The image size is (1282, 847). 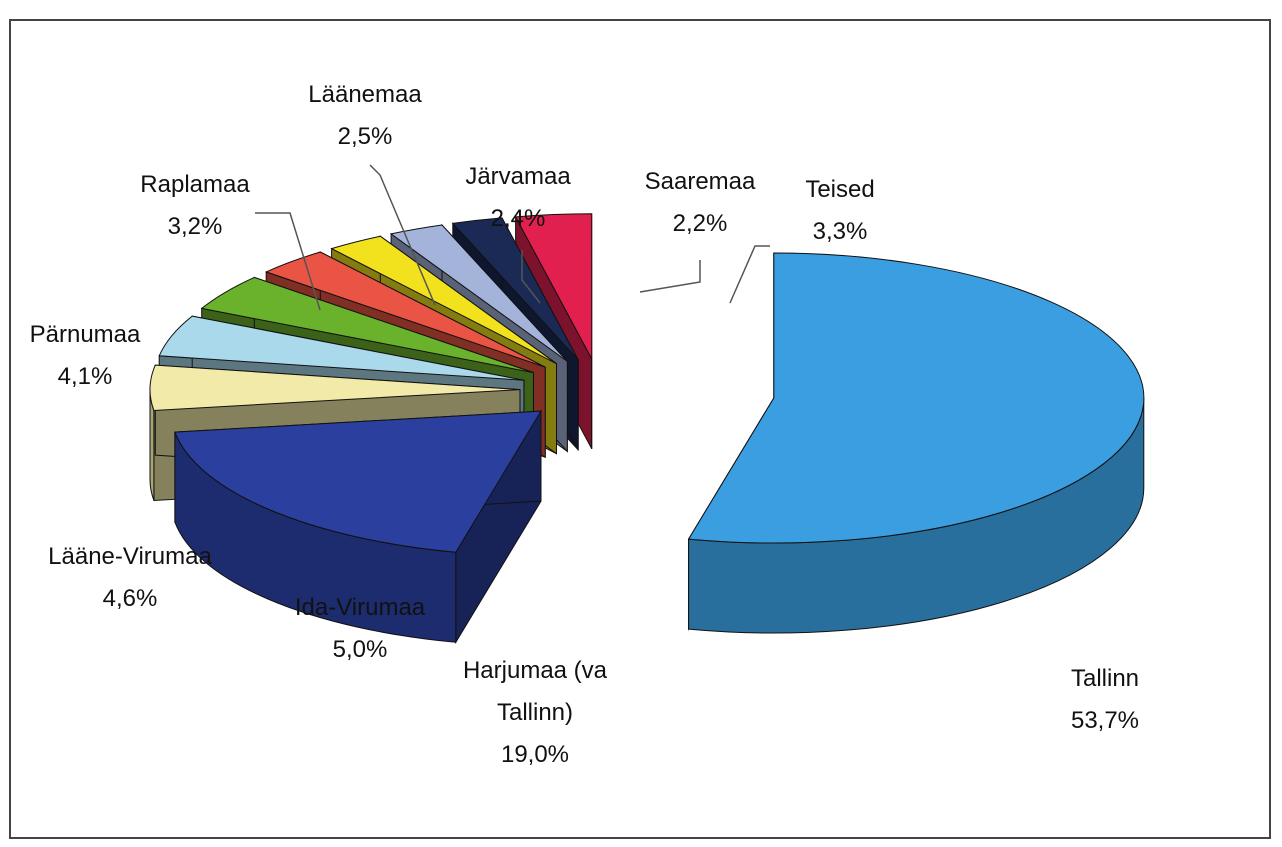 What do you see at coordinates (360, 607) in the screenshot?
I see `category-label: Ida-Virumaa` at bounding box center [360, 607].